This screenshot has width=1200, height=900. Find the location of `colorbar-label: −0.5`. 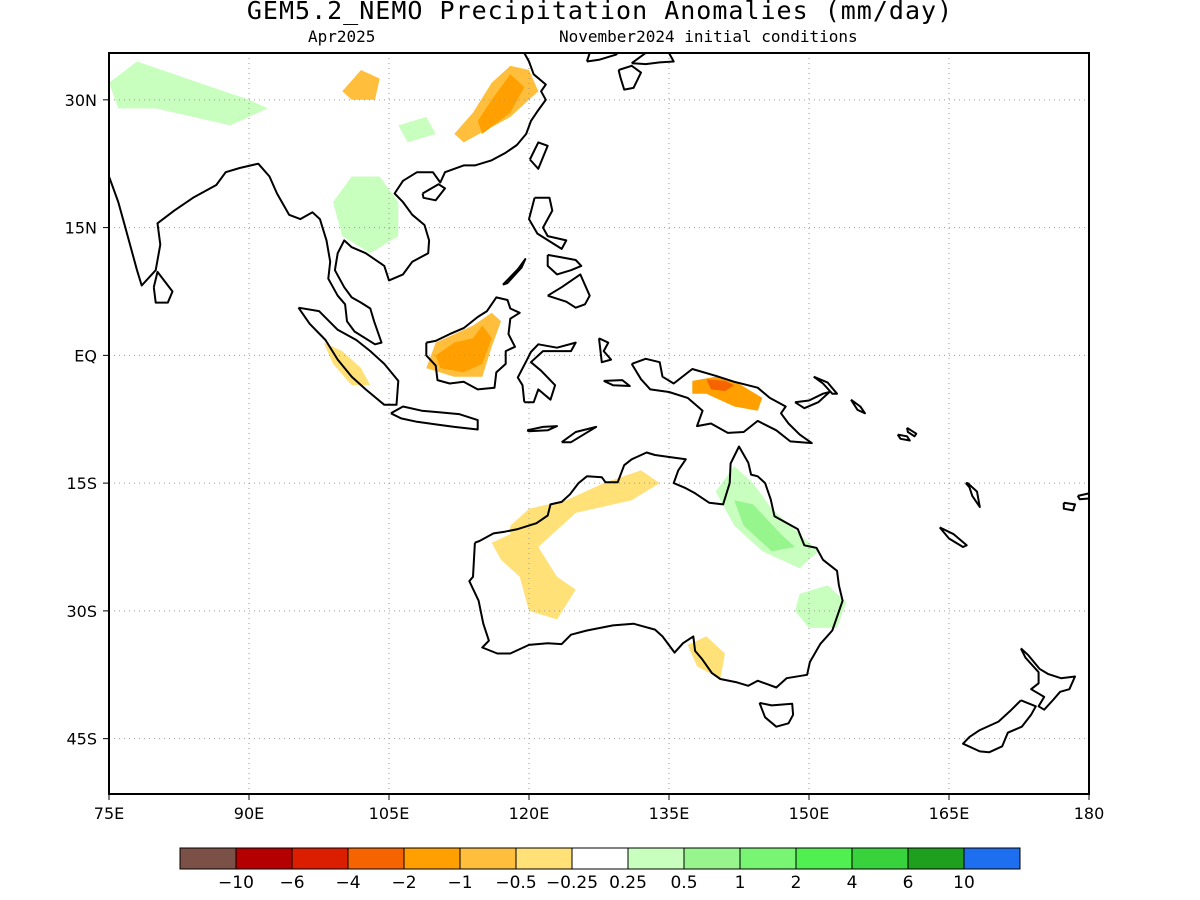

colorbar-label: −0.5 is located at coordinates (515, 883).